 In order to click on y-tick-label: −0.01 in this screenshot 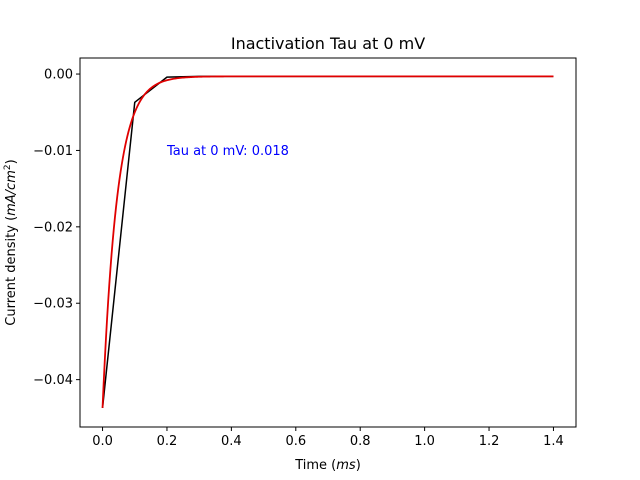, I will do `click(53, 151)`.